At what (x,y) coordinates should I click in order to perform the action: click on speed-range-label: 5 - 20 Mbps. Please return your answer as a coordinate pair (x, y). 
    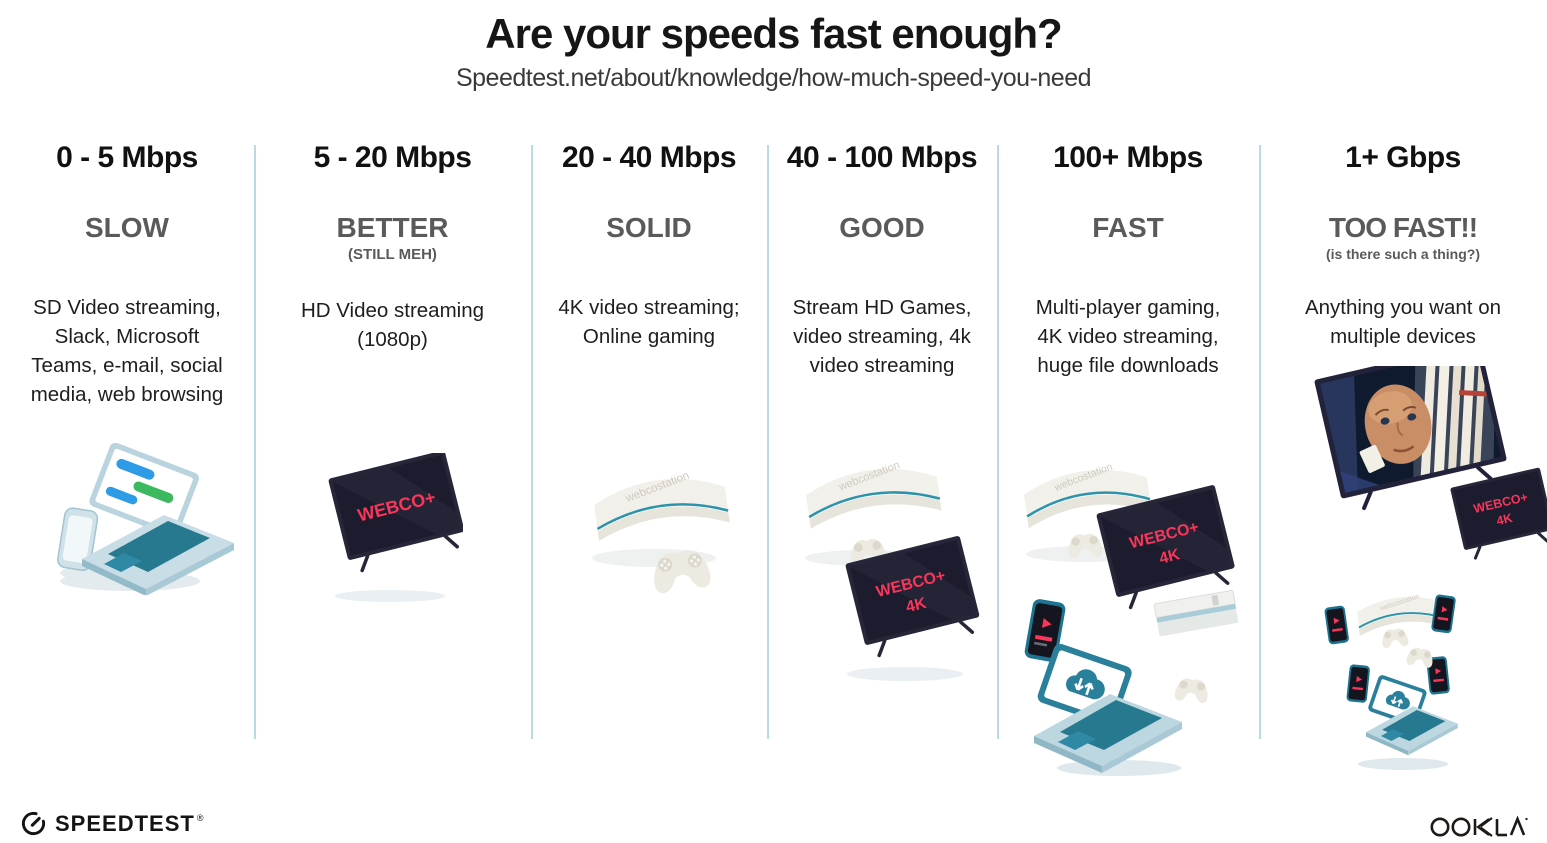
    Looking at the image, I should click on (392, 157).